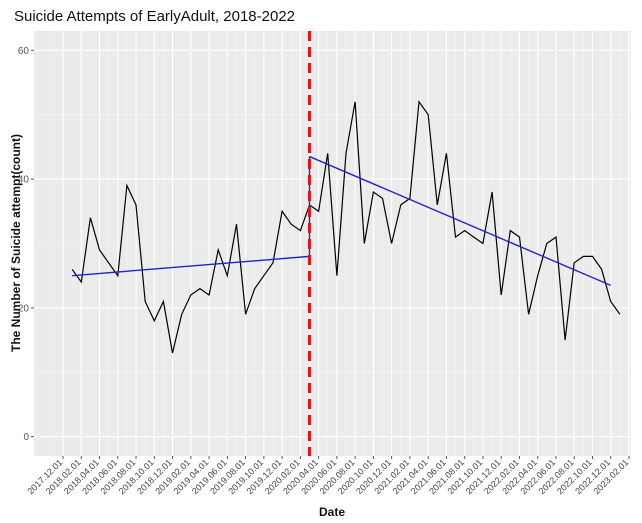 This screenshot has width=642, height=523. Describe the element at coordinates (24, 51) in the screenshot. I see `y-tick-label: 60` at that location.